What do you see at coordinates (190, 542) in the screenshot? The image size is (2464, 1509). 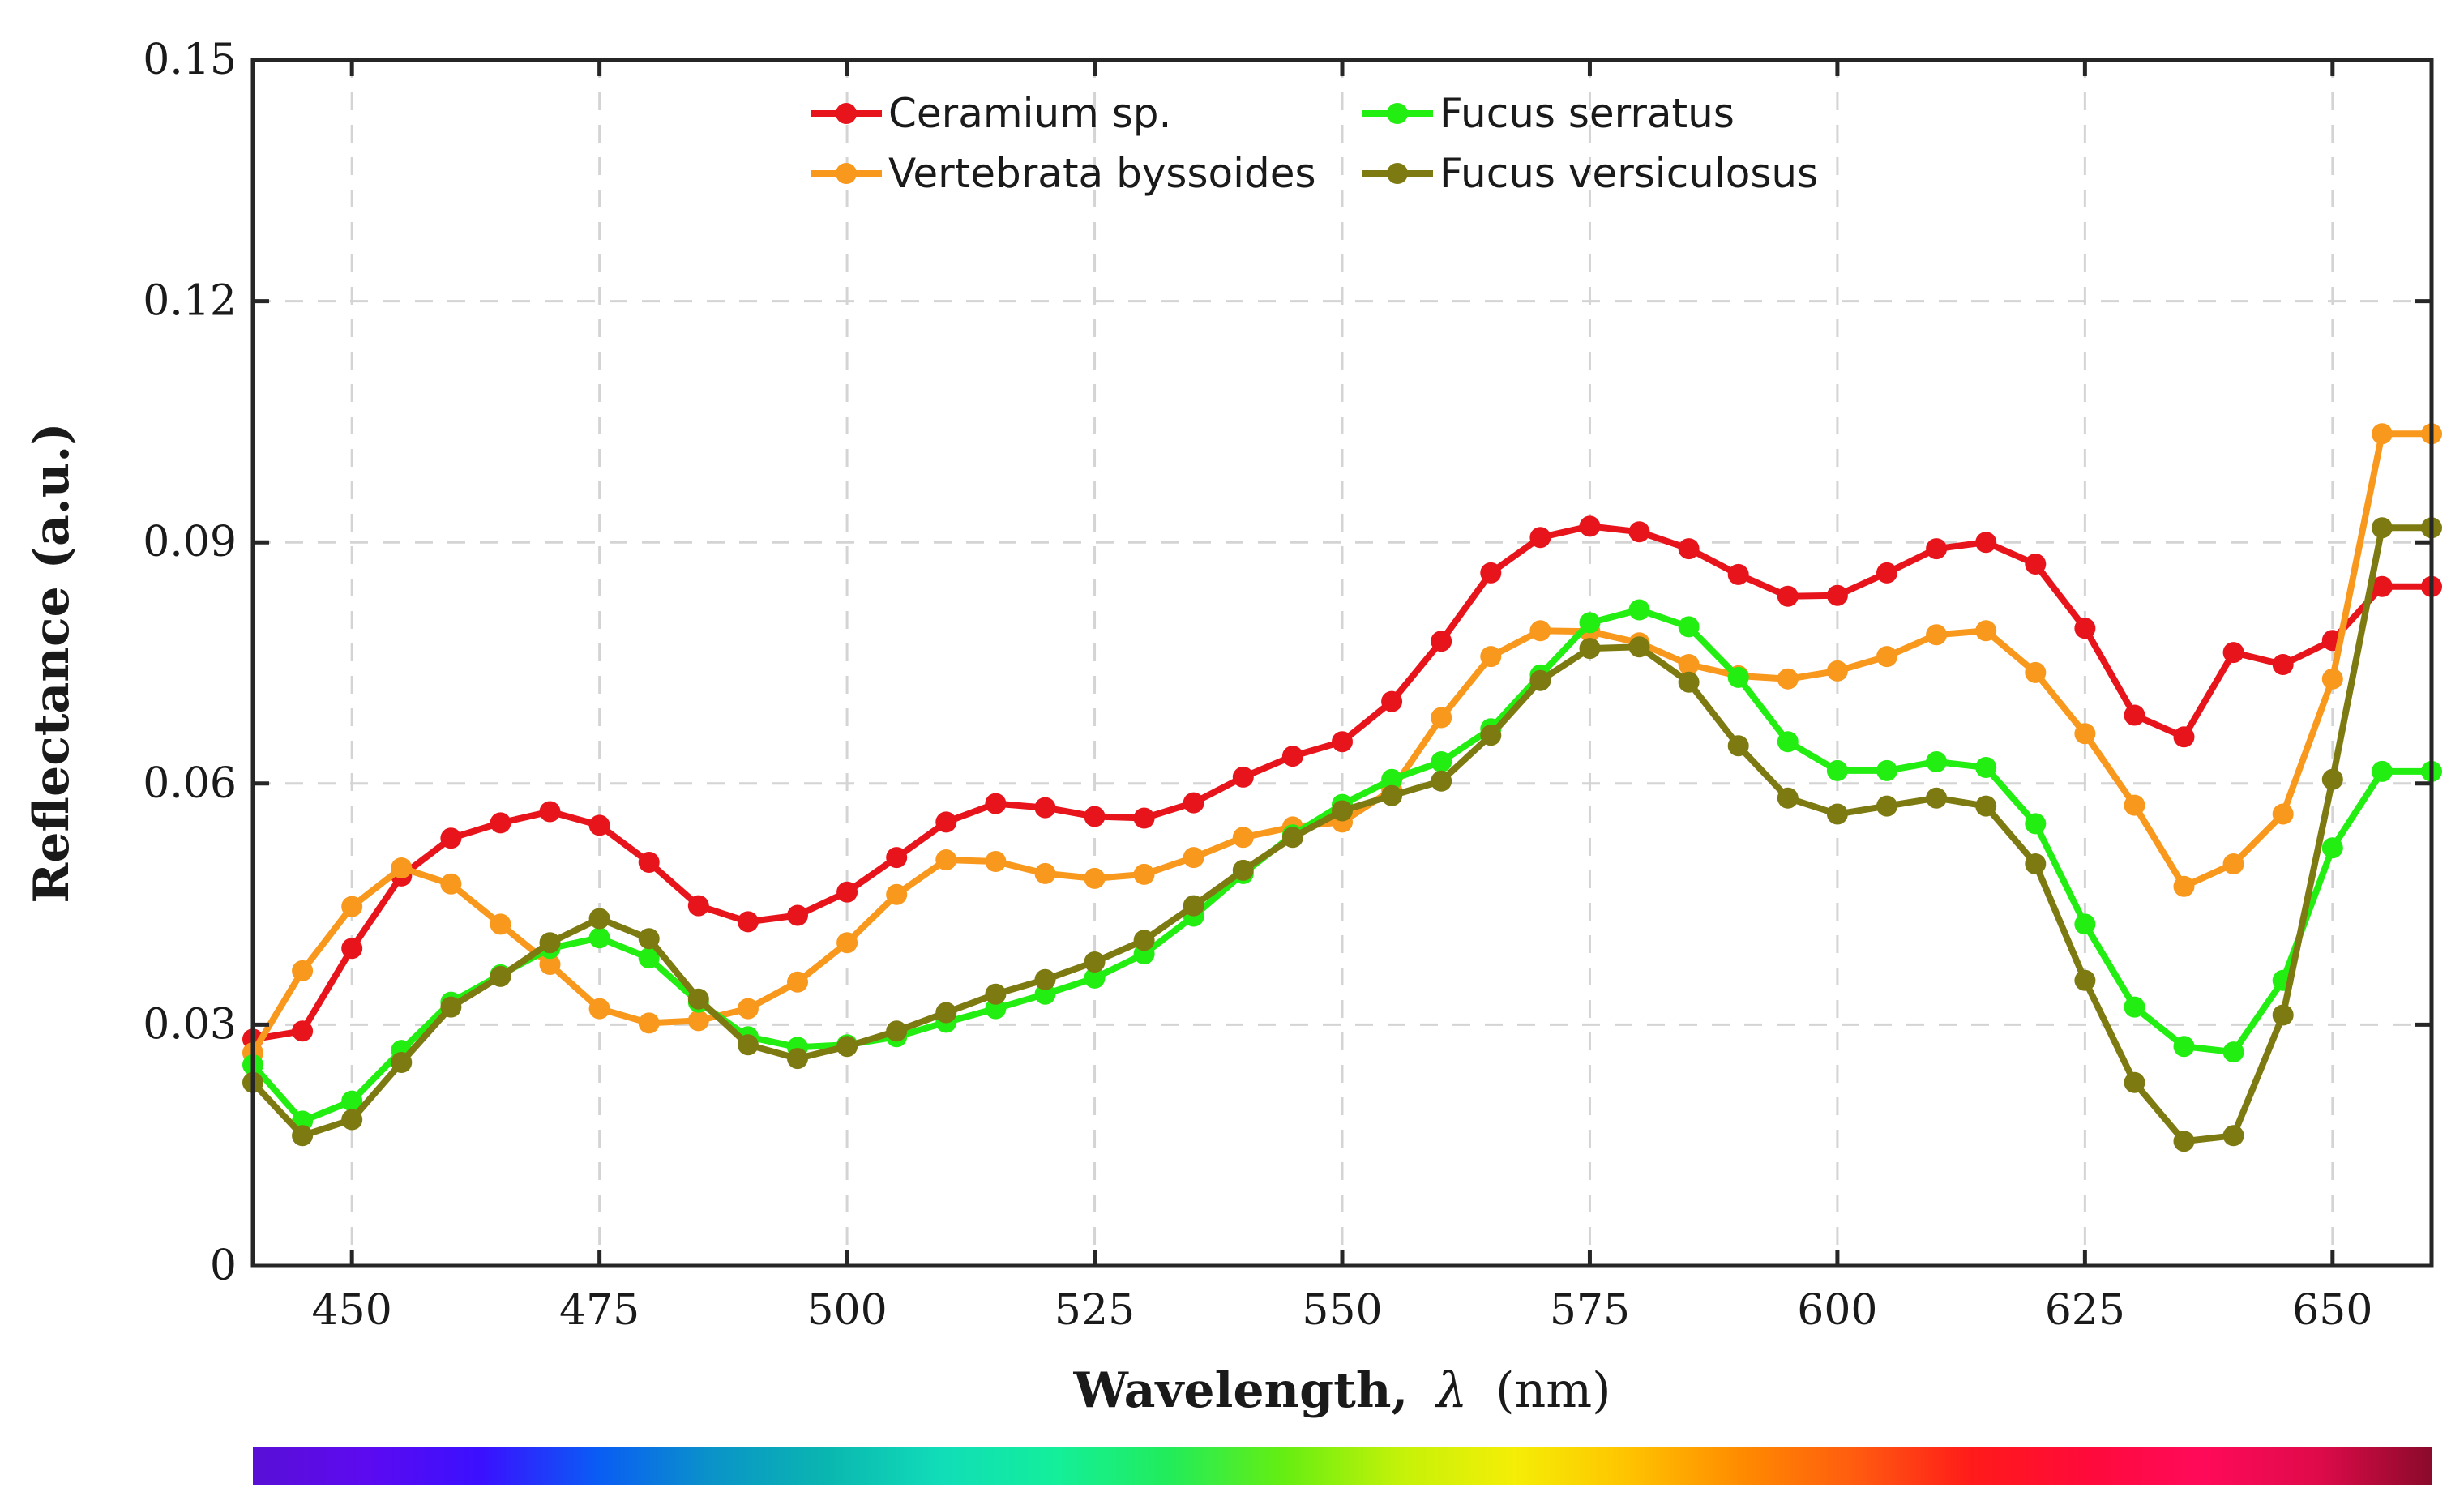 I see `y-tick-label: 0.09` at bounding box center [190, 542].